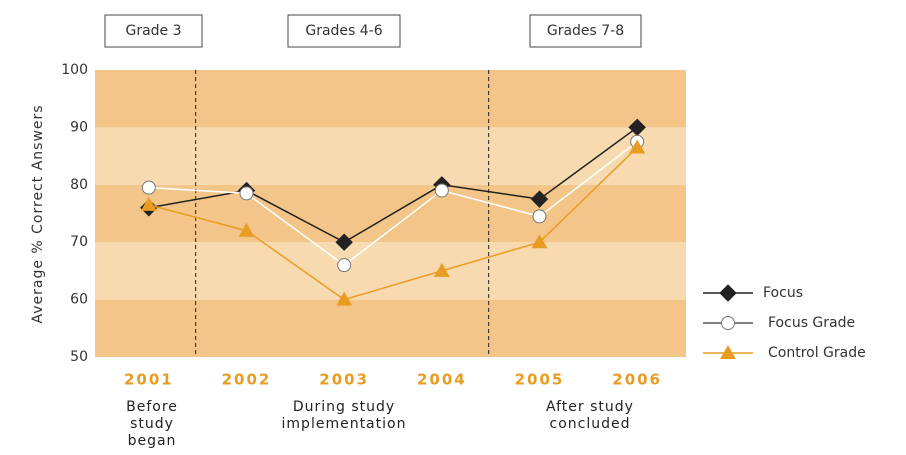 This screenshot has height=455, width=906. I want to click on x-tick-label: 2004, so click(442, 380).